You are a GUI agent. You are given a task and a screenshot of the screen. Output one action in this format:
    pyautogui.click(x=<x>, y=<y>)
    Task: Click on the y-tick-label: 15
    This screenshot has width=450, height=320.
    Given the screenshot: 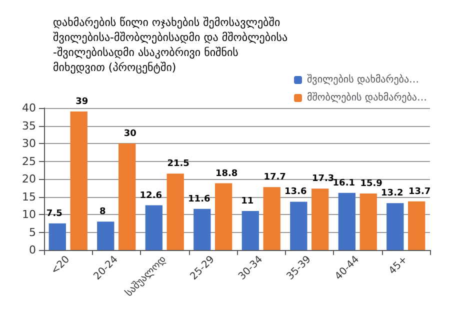 What is the action you would take?
    pyautogui.click(x=29, y=197)
    